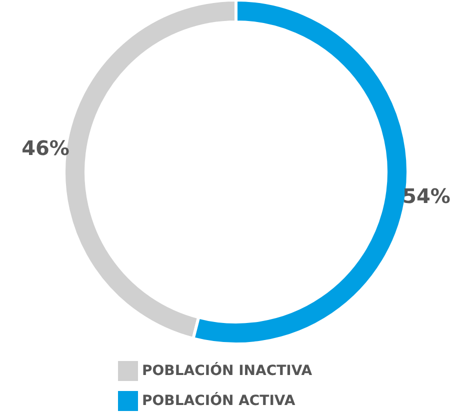 This screenshot has height=418, width=457. I want to click on data-label: 46%, so click(46, 148).